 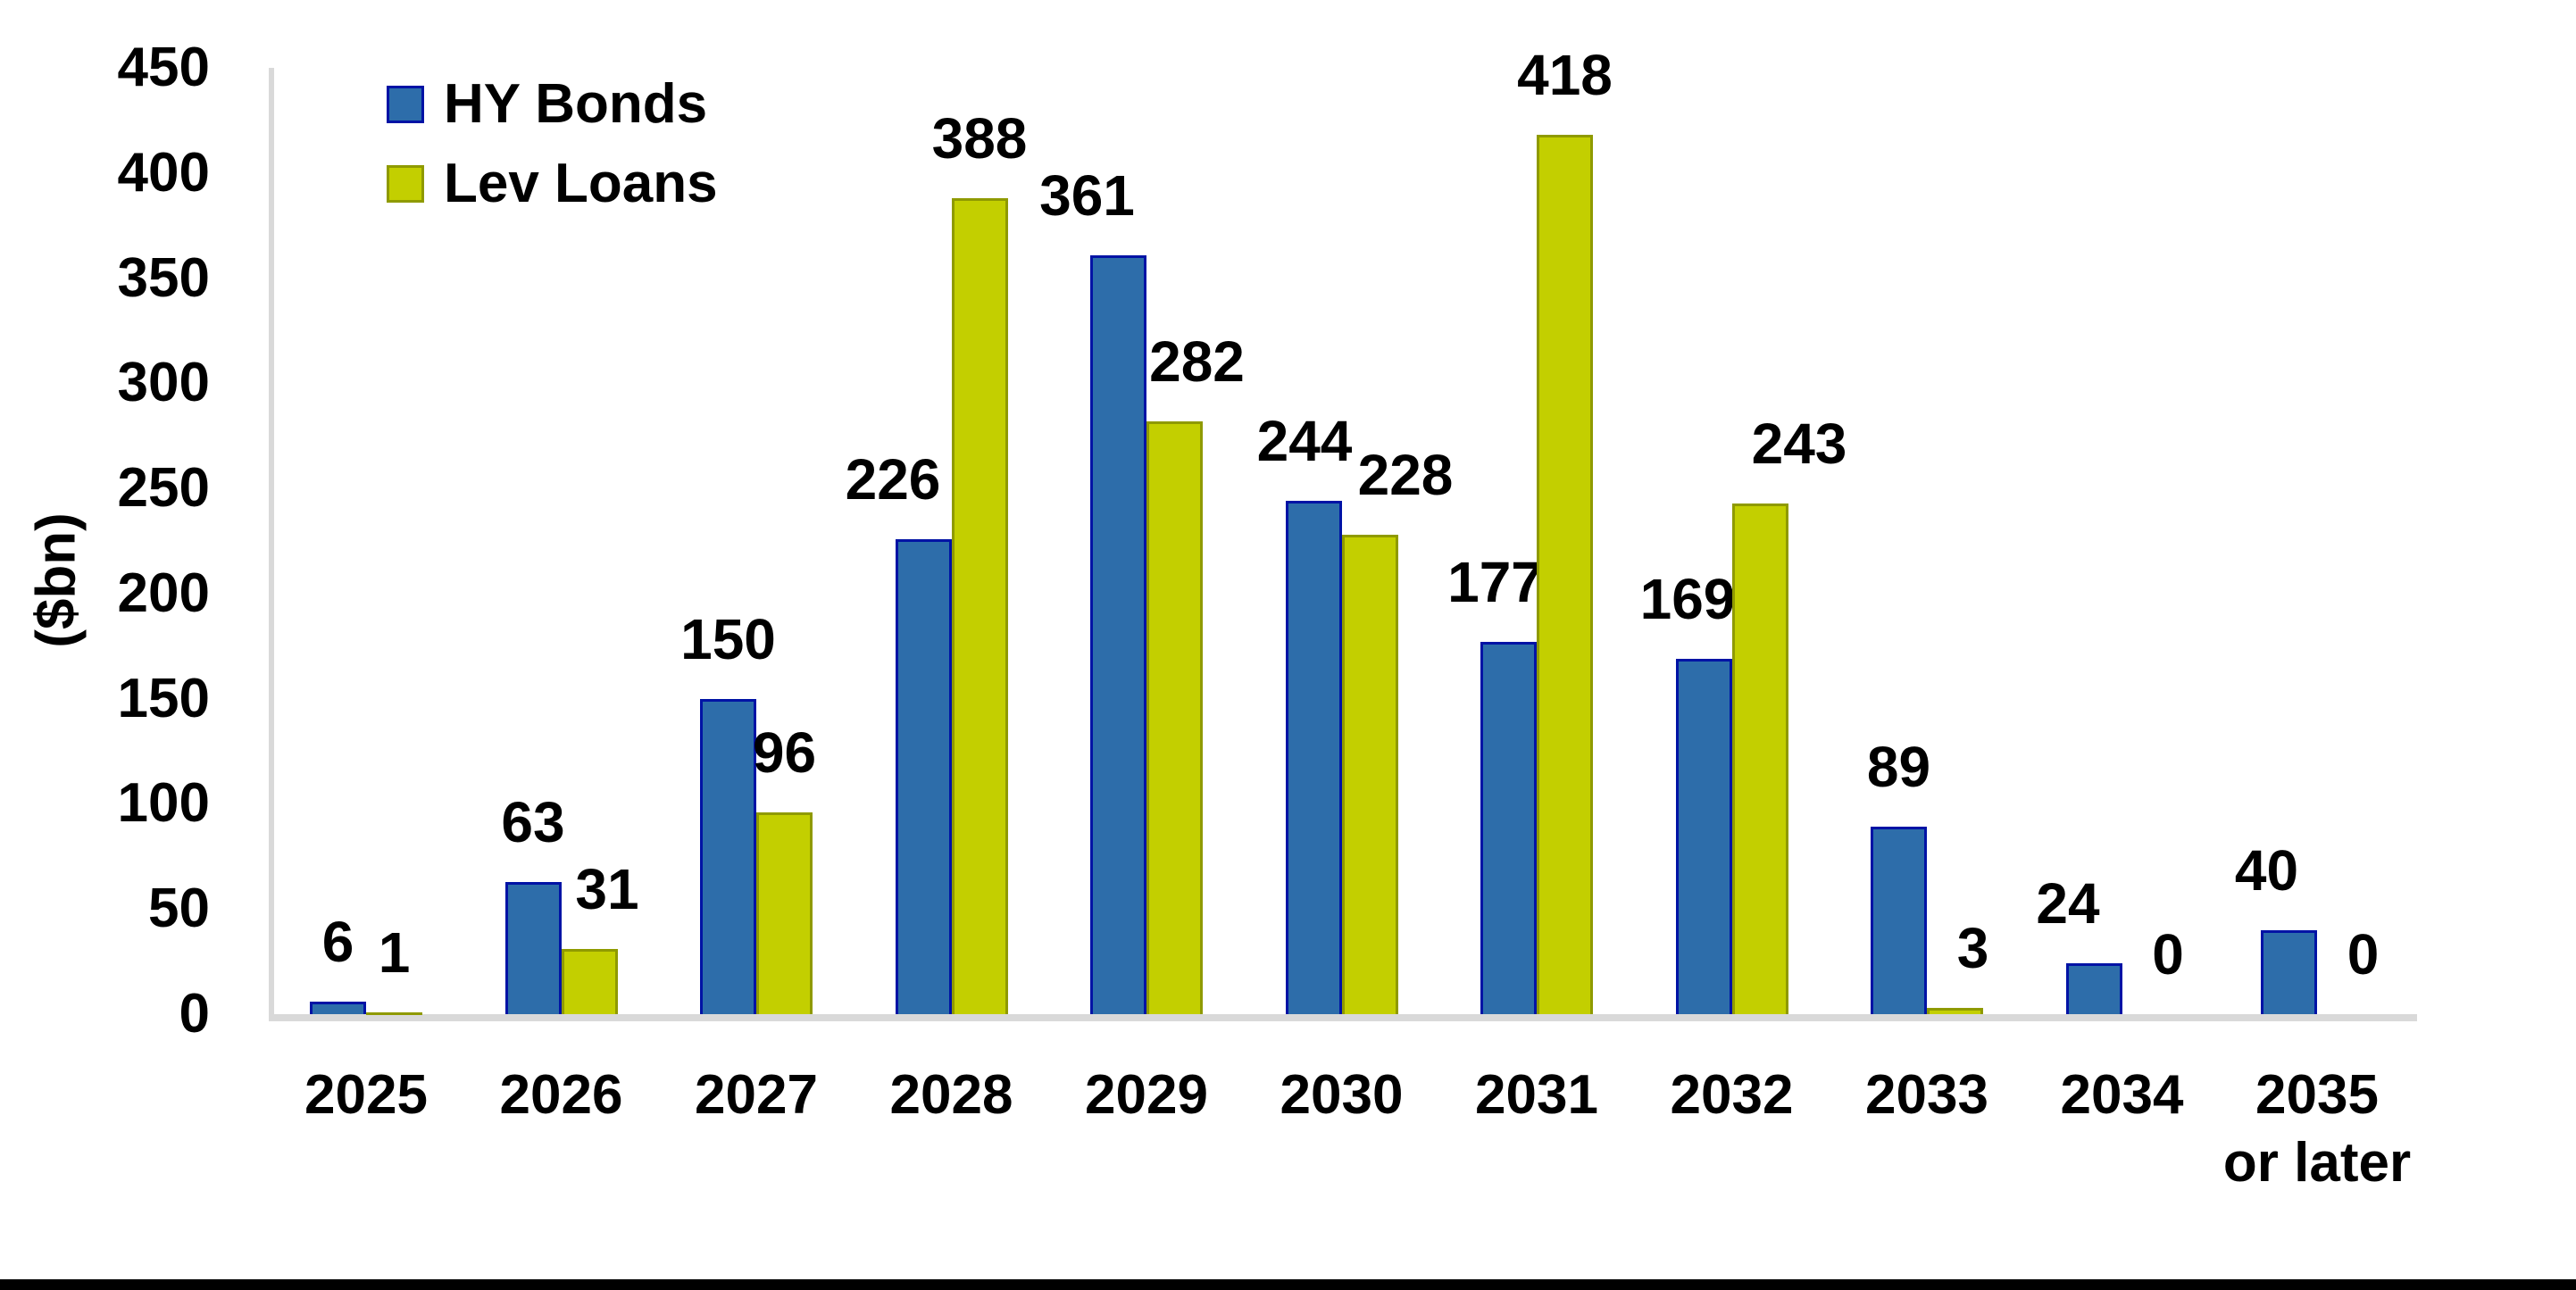 I want to click on x-label-2035: 2035, so click(x=2317, y=1095).